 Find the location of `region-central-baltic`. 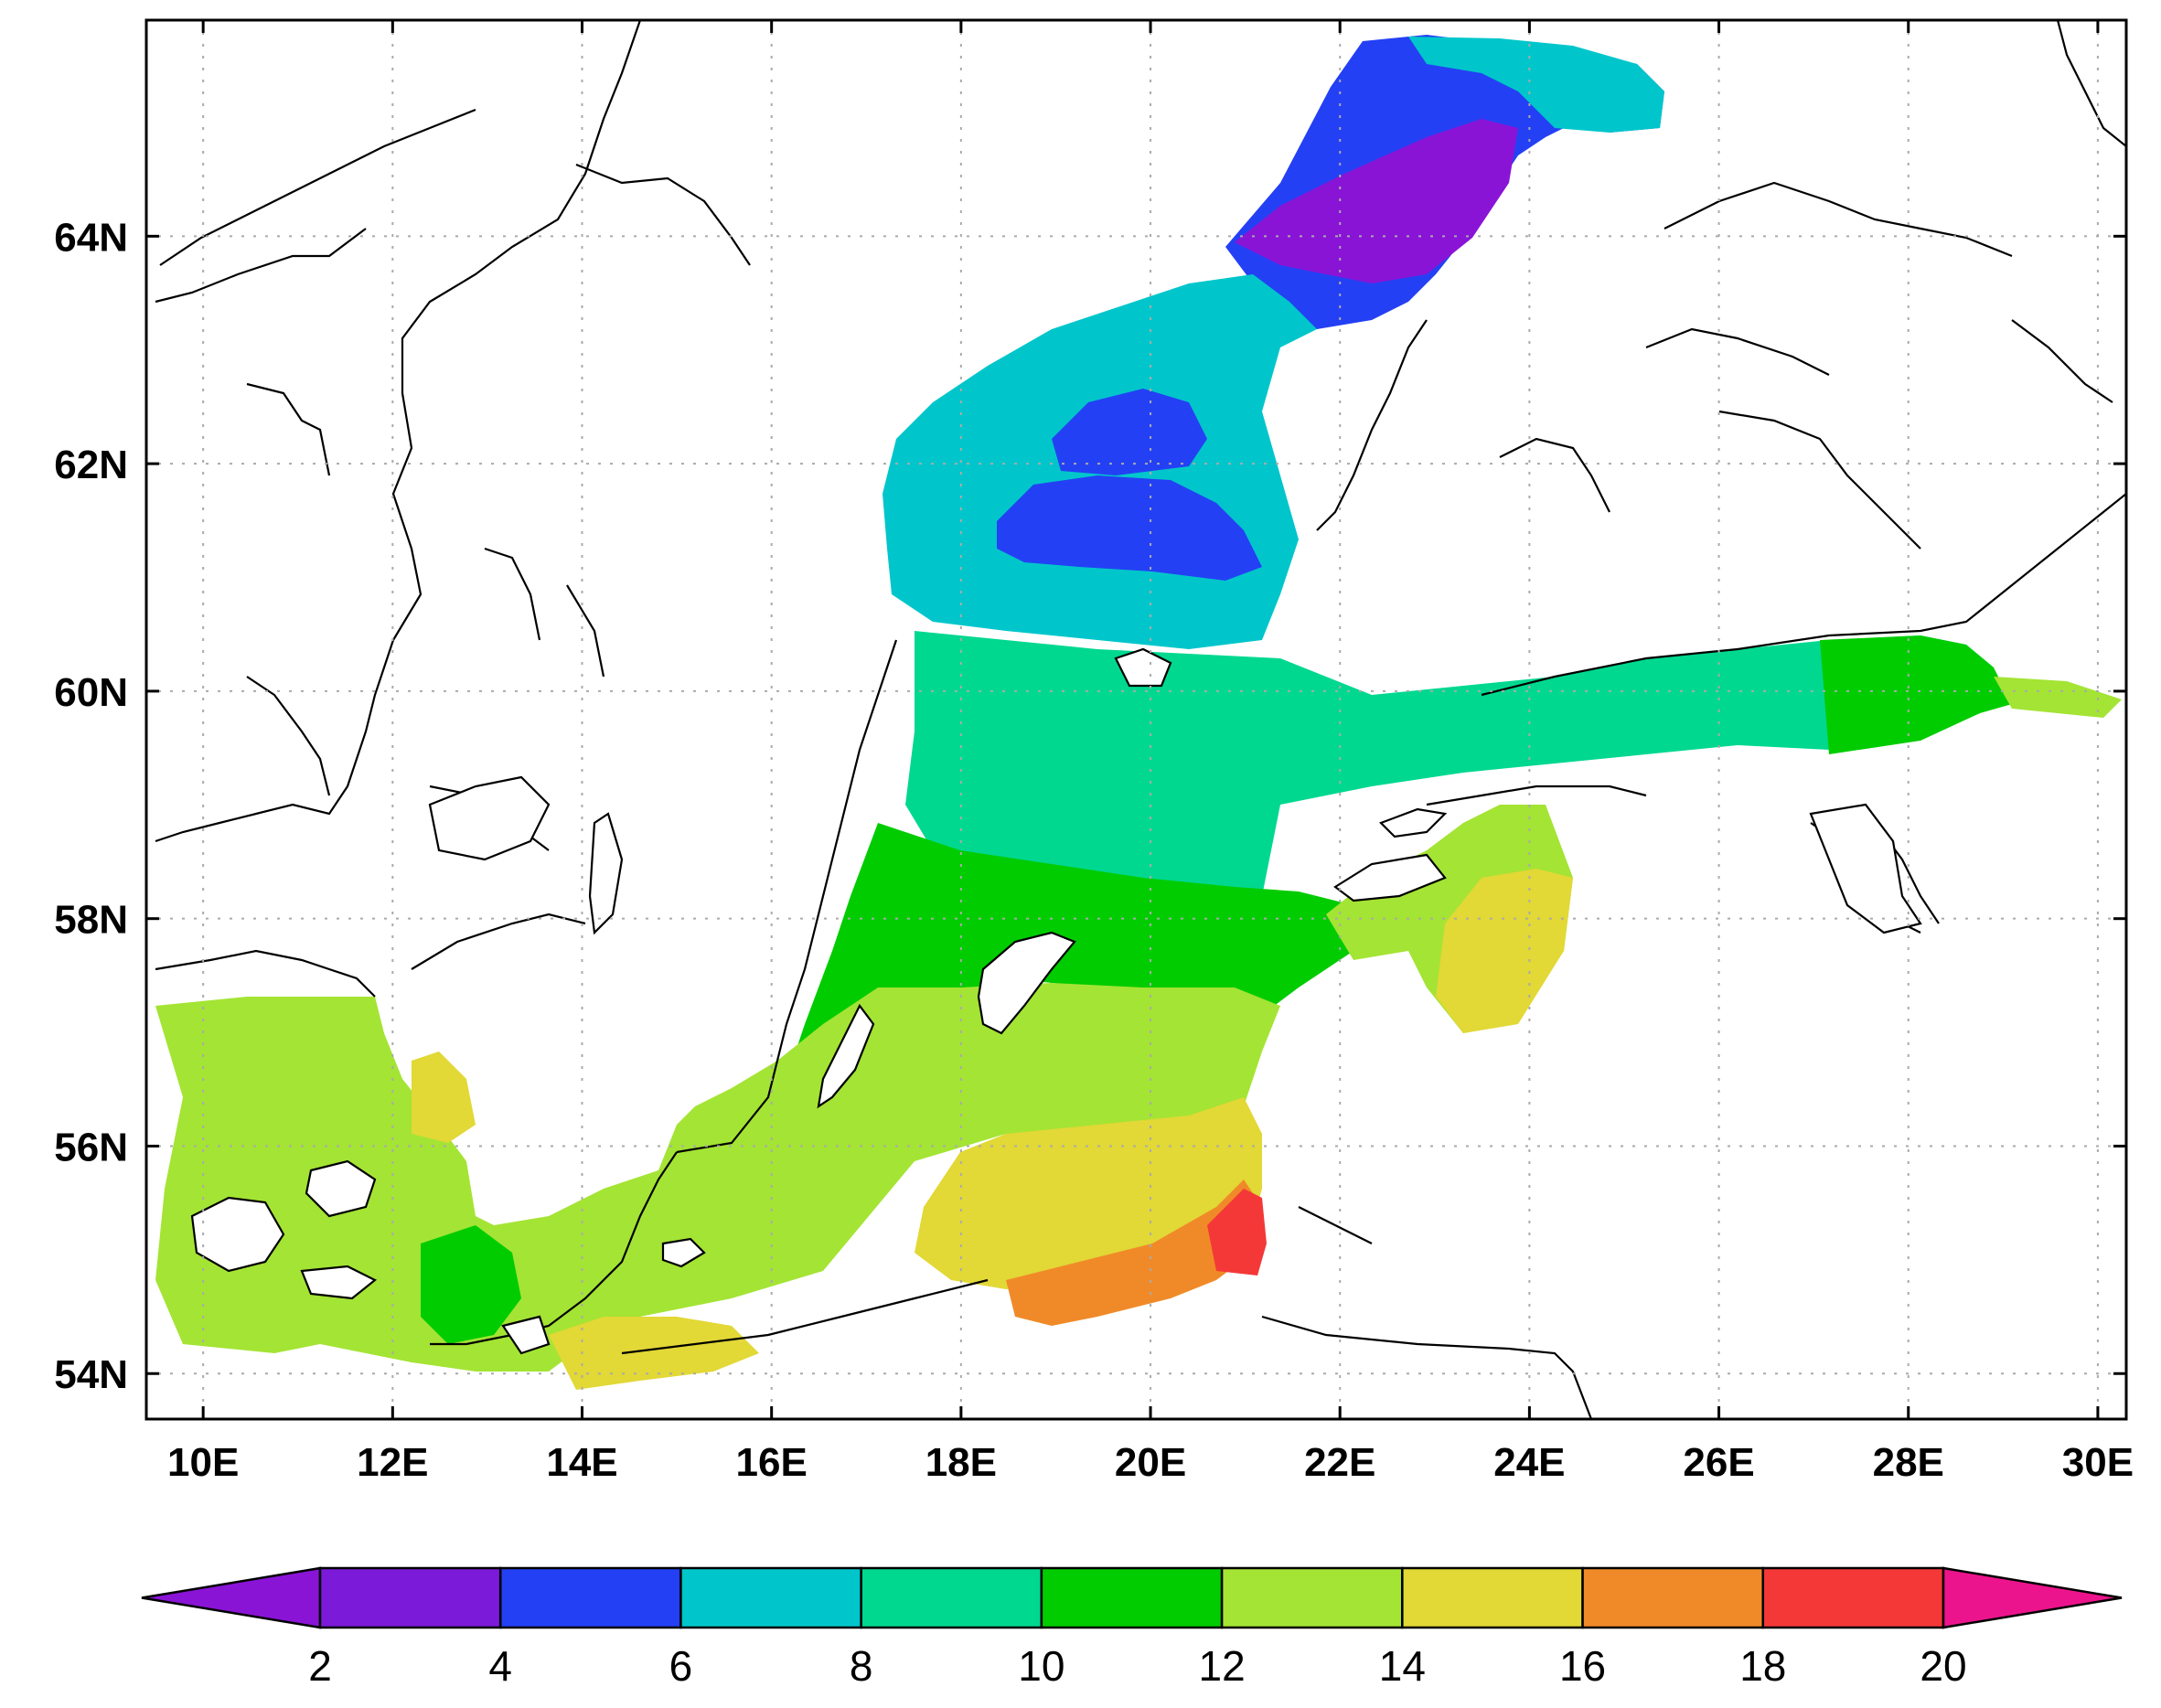

region-central-baltic is located at coordinates (1015, 1043).